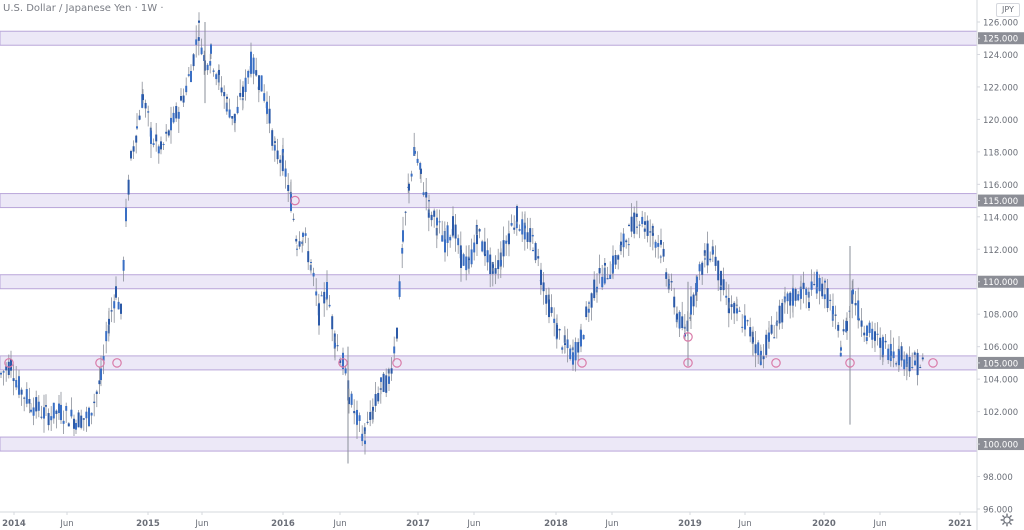  Describe the element at coordinates (824, 524) in the screenshot. I see `x-tick-label: 2020` at that location.